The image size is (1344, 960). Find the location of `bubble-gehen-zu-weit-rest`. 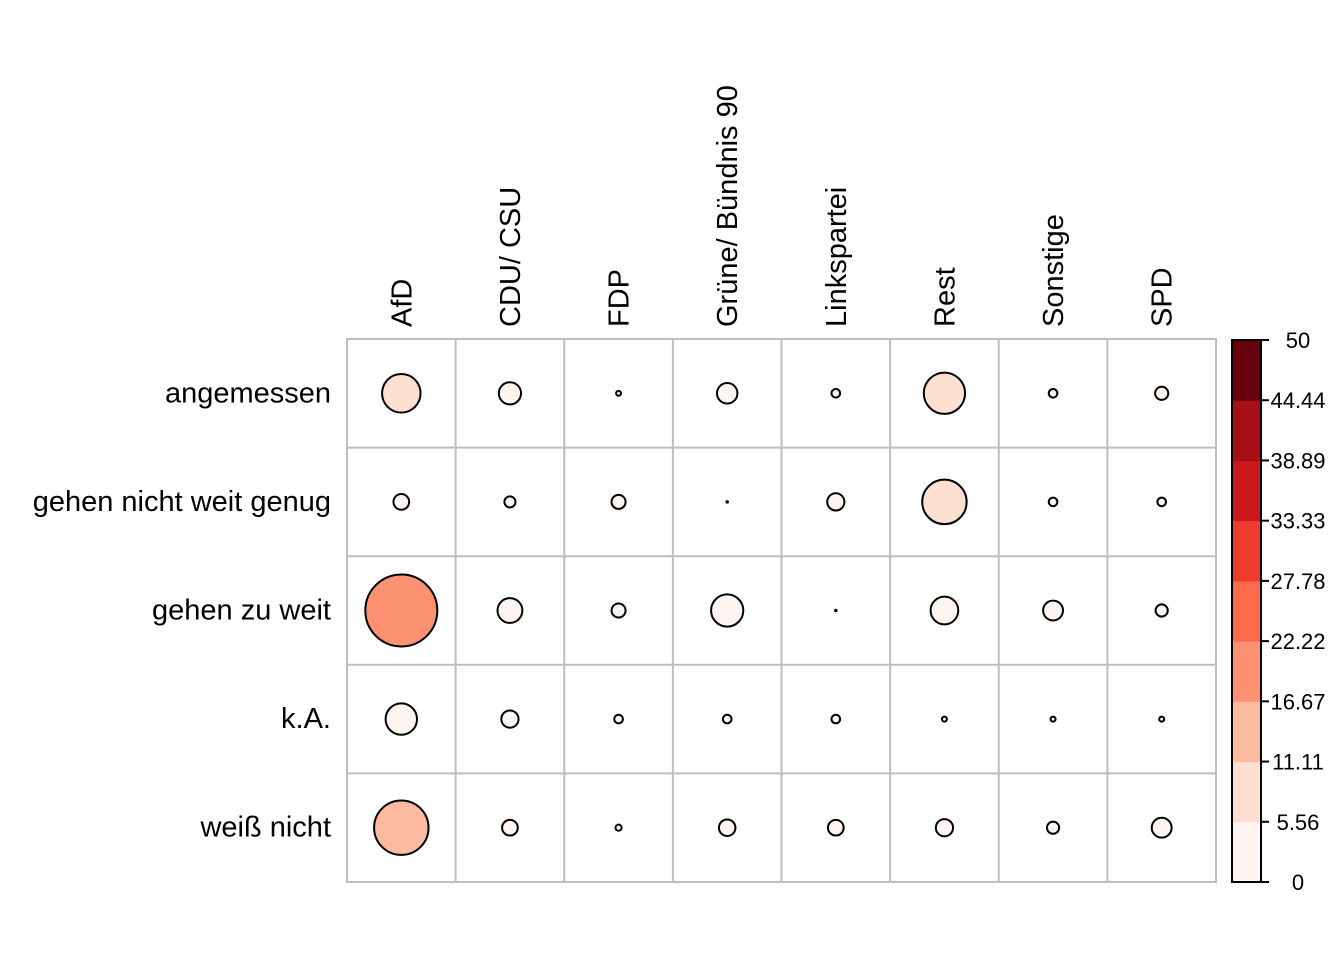

bubble-gehen-zu-weit-rest is located at coordinates (944, 610).